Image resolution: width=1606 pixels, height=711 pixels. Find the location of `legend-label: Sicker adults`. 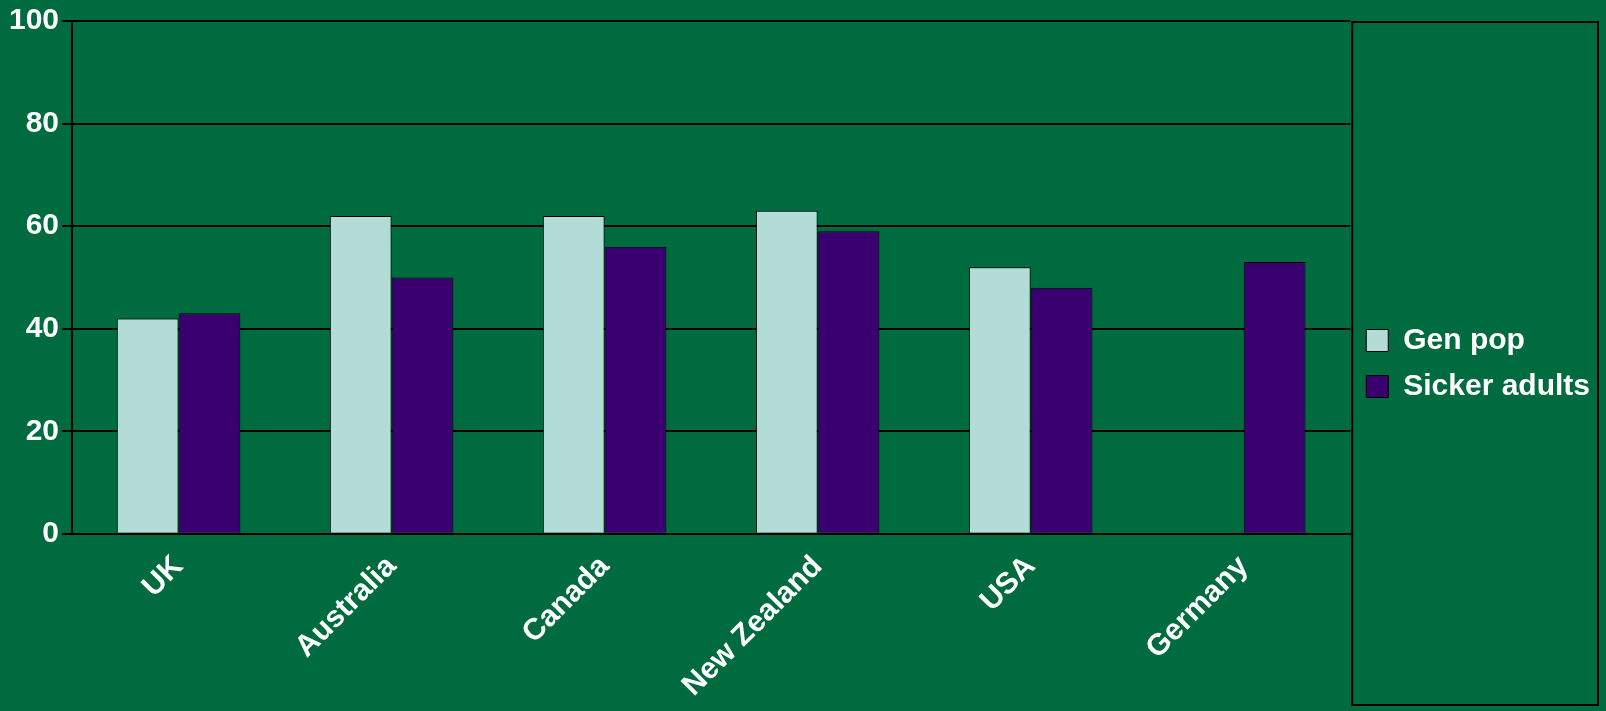

legend-label: Sicker adults is located at coordinates (1497, 384).